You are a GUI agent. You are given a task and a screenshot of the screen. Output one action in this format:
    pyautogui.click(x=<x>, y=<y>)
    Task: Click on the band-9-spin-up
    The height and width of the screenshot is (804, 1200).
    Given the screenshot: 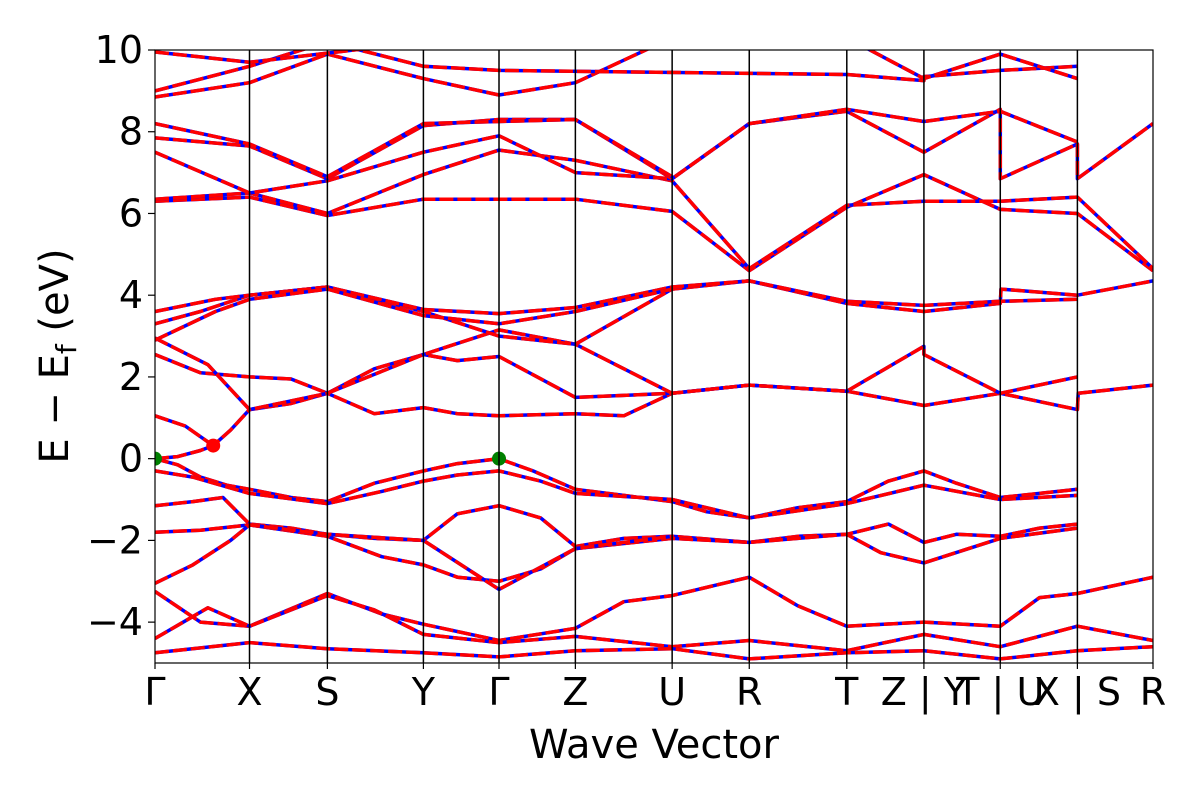 What is the action you would take?
    pyautogui.click(x=185, y=431)
    